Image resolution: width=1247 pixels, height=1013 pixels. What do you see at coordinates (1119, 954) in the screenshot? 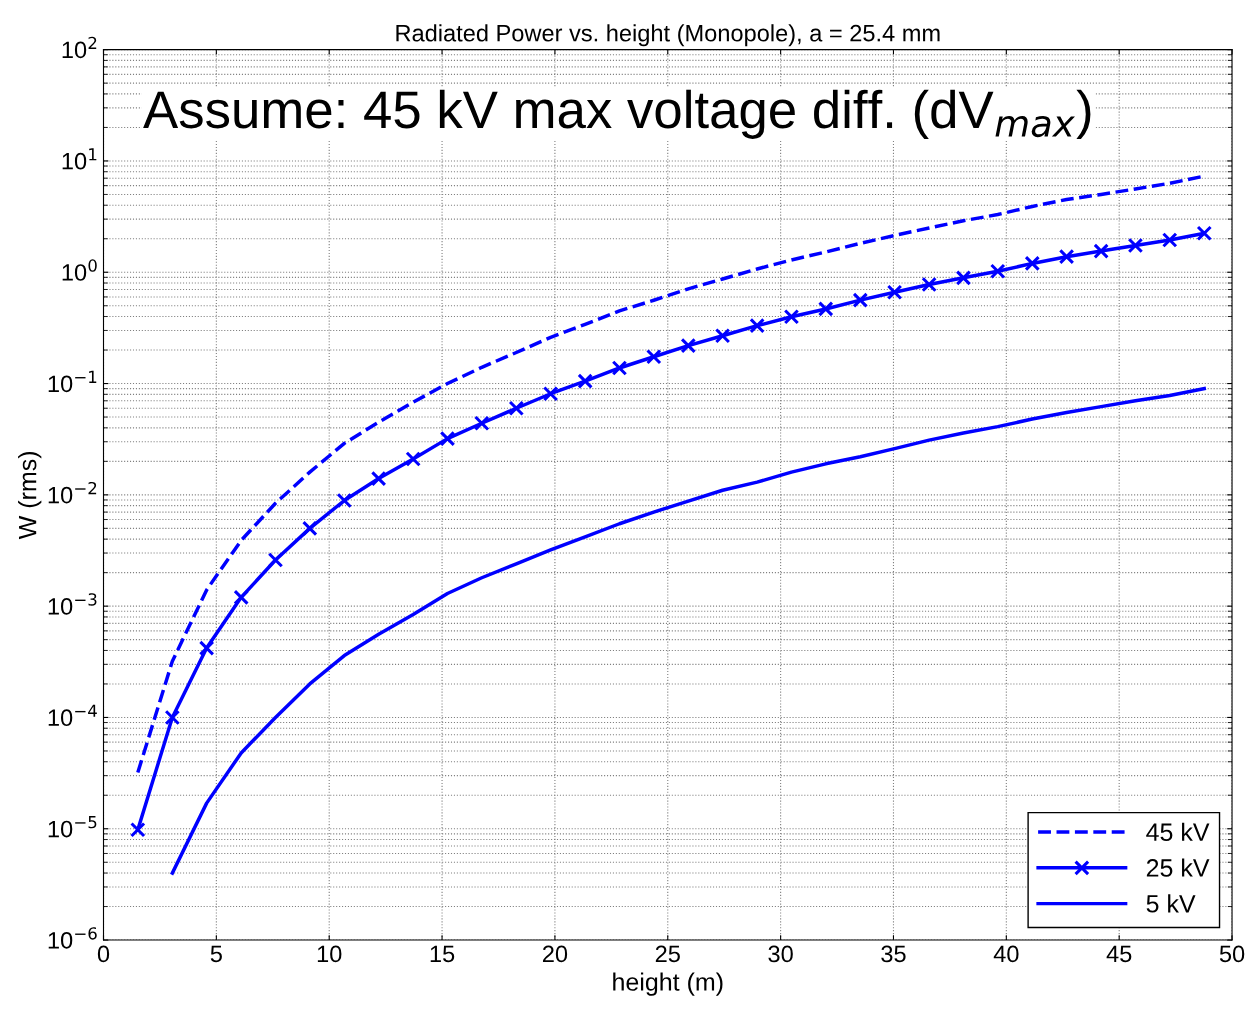
I see `x-tick-label: 45` at bounding box center [1119, 954].